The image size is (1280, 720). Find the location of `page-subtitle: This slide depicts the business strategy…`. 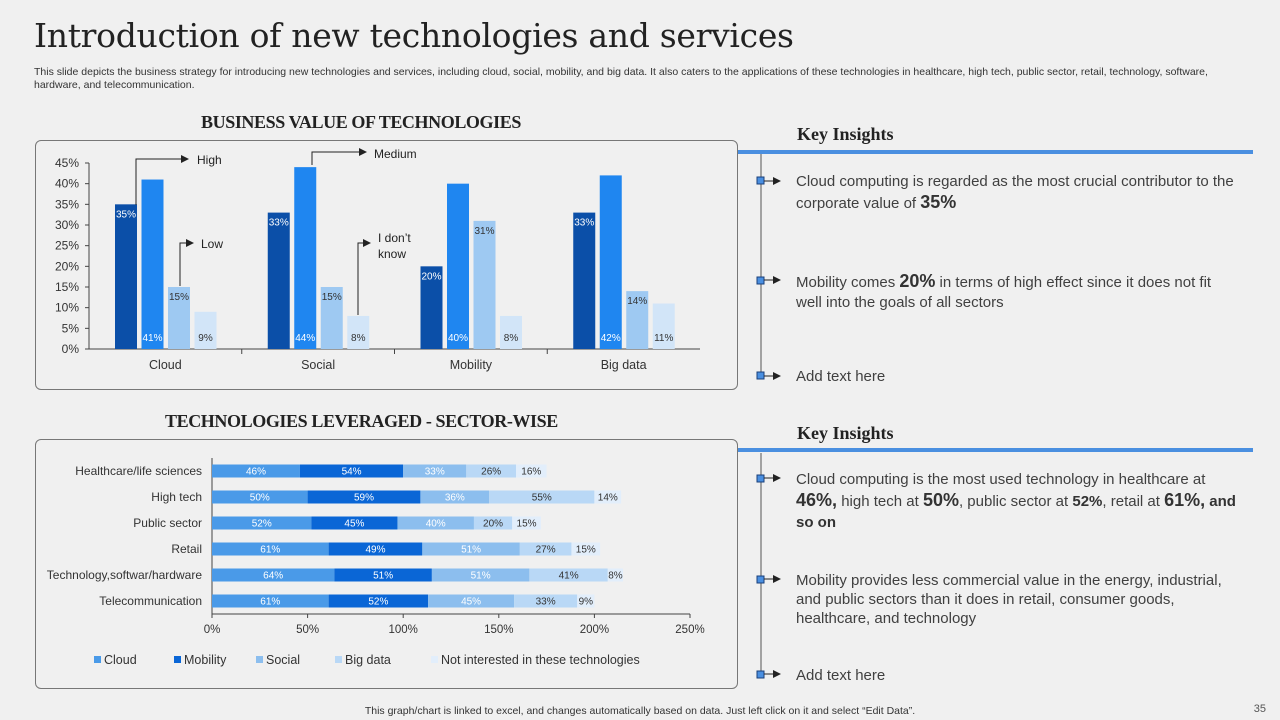

page-subtitle: This slide depicts the business strategy… is located at coordinates (621, 78).